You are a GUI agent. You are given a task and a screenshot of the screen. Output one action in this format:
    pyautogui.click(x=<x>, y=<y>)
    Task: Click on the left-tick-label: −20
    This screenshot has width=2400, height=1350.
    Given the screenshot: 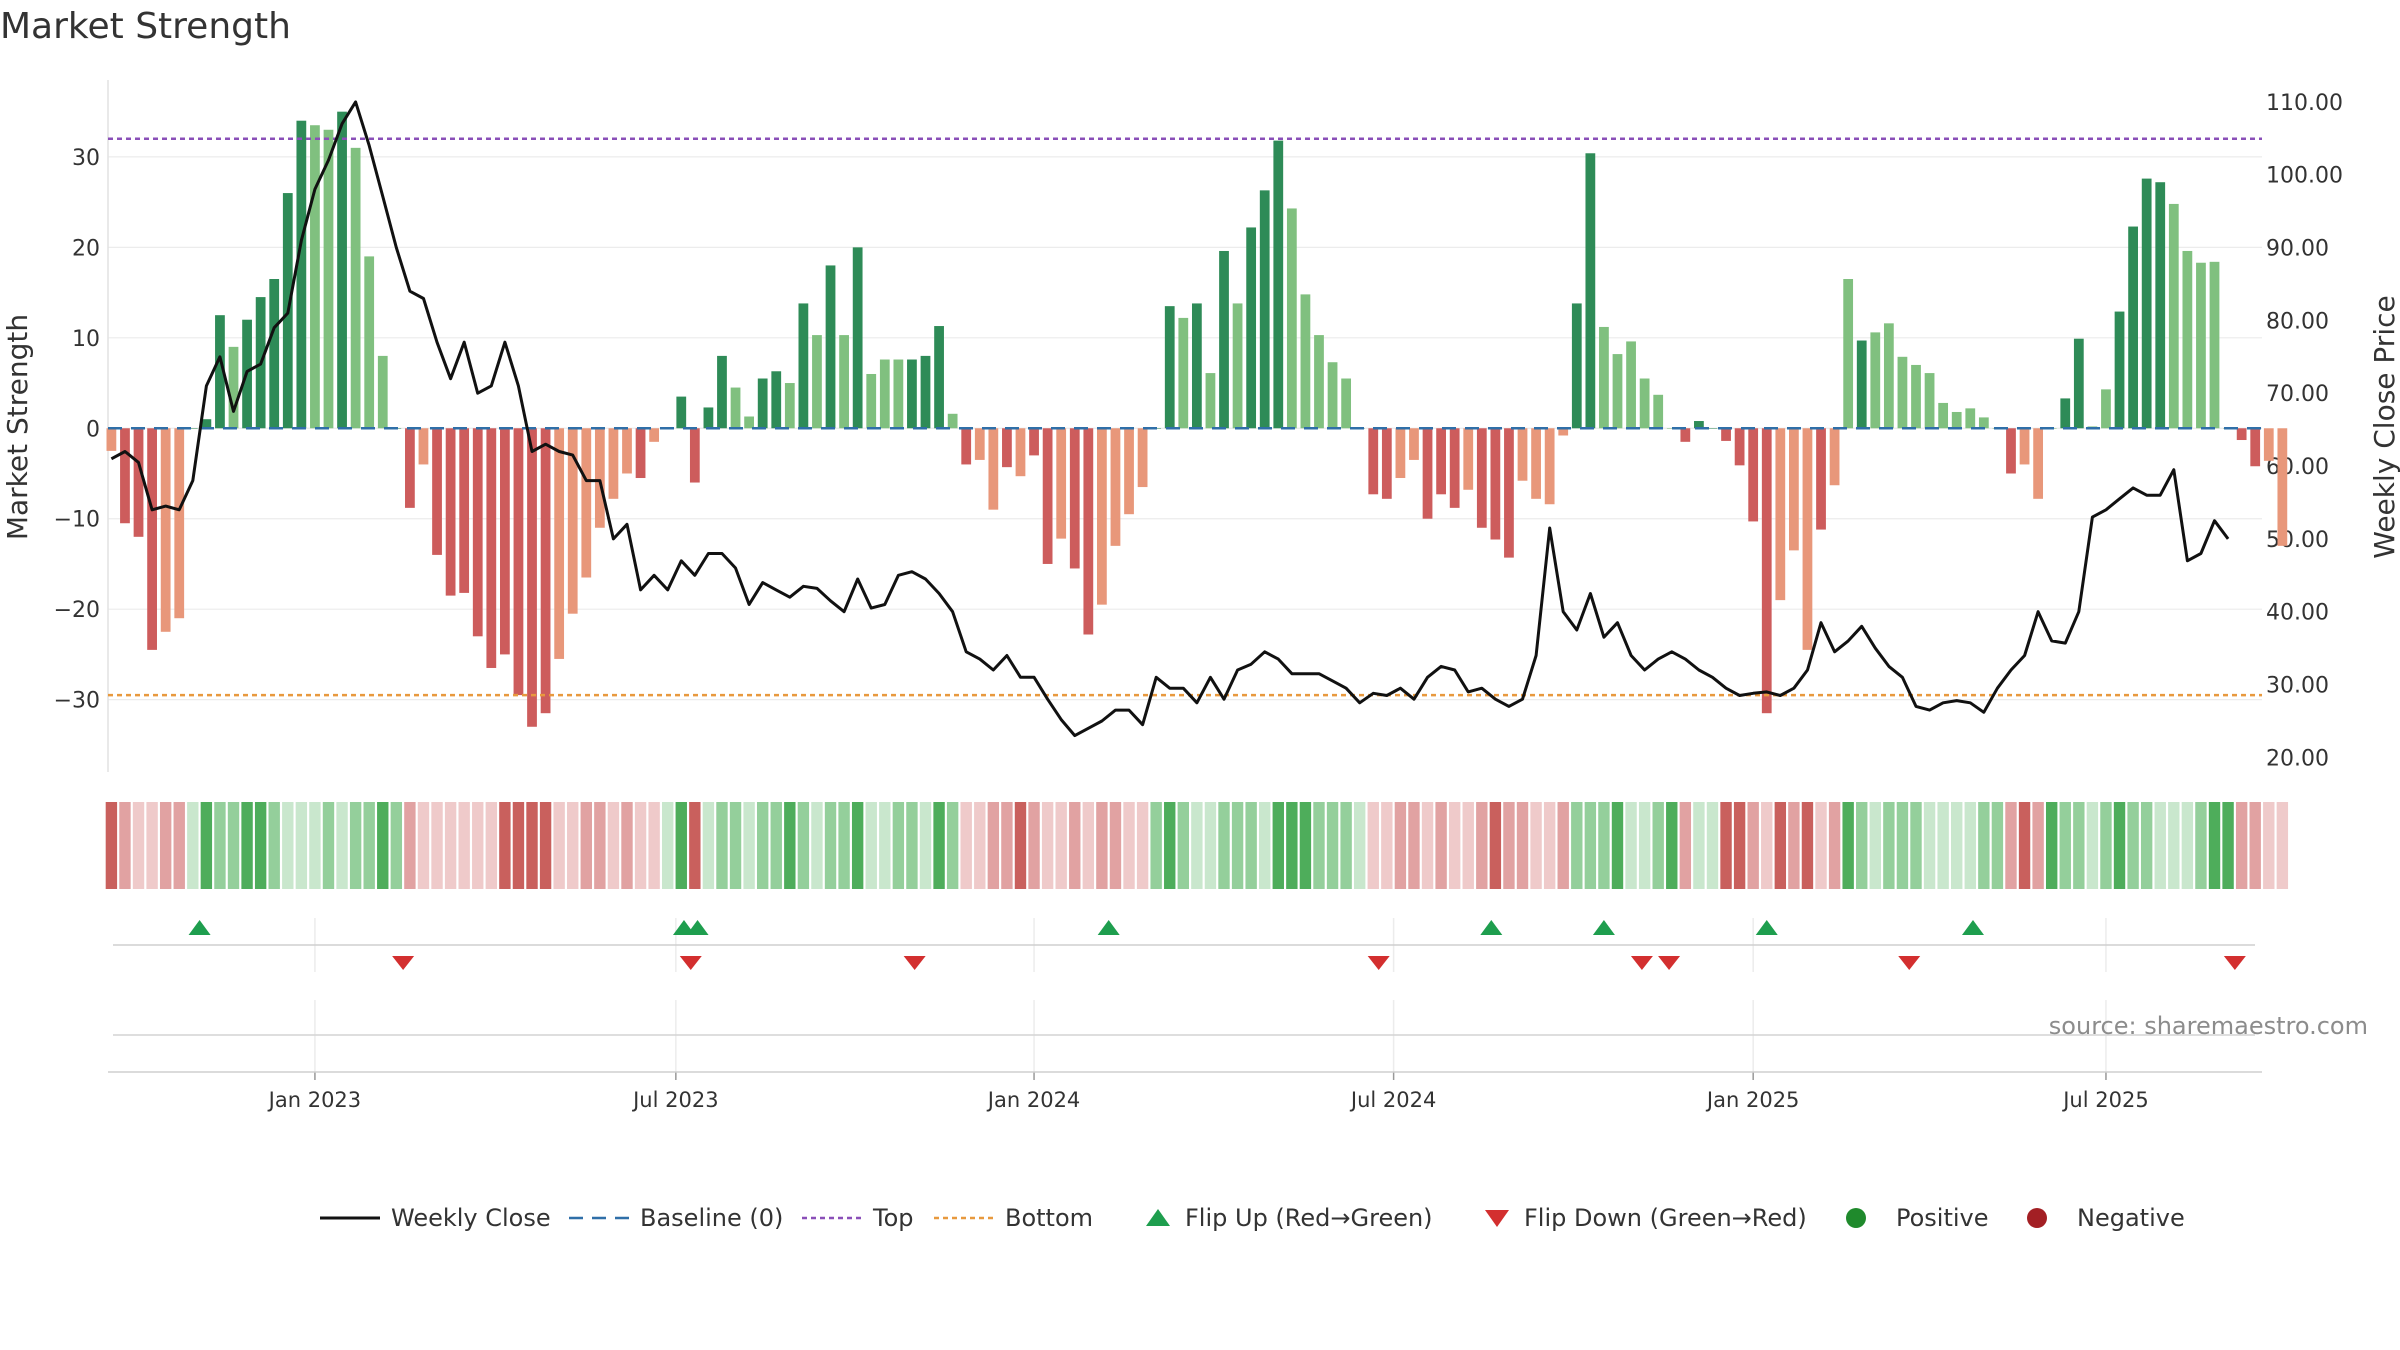 What is the action you would take?
    pyautogui.click(x=77, y=610)
    